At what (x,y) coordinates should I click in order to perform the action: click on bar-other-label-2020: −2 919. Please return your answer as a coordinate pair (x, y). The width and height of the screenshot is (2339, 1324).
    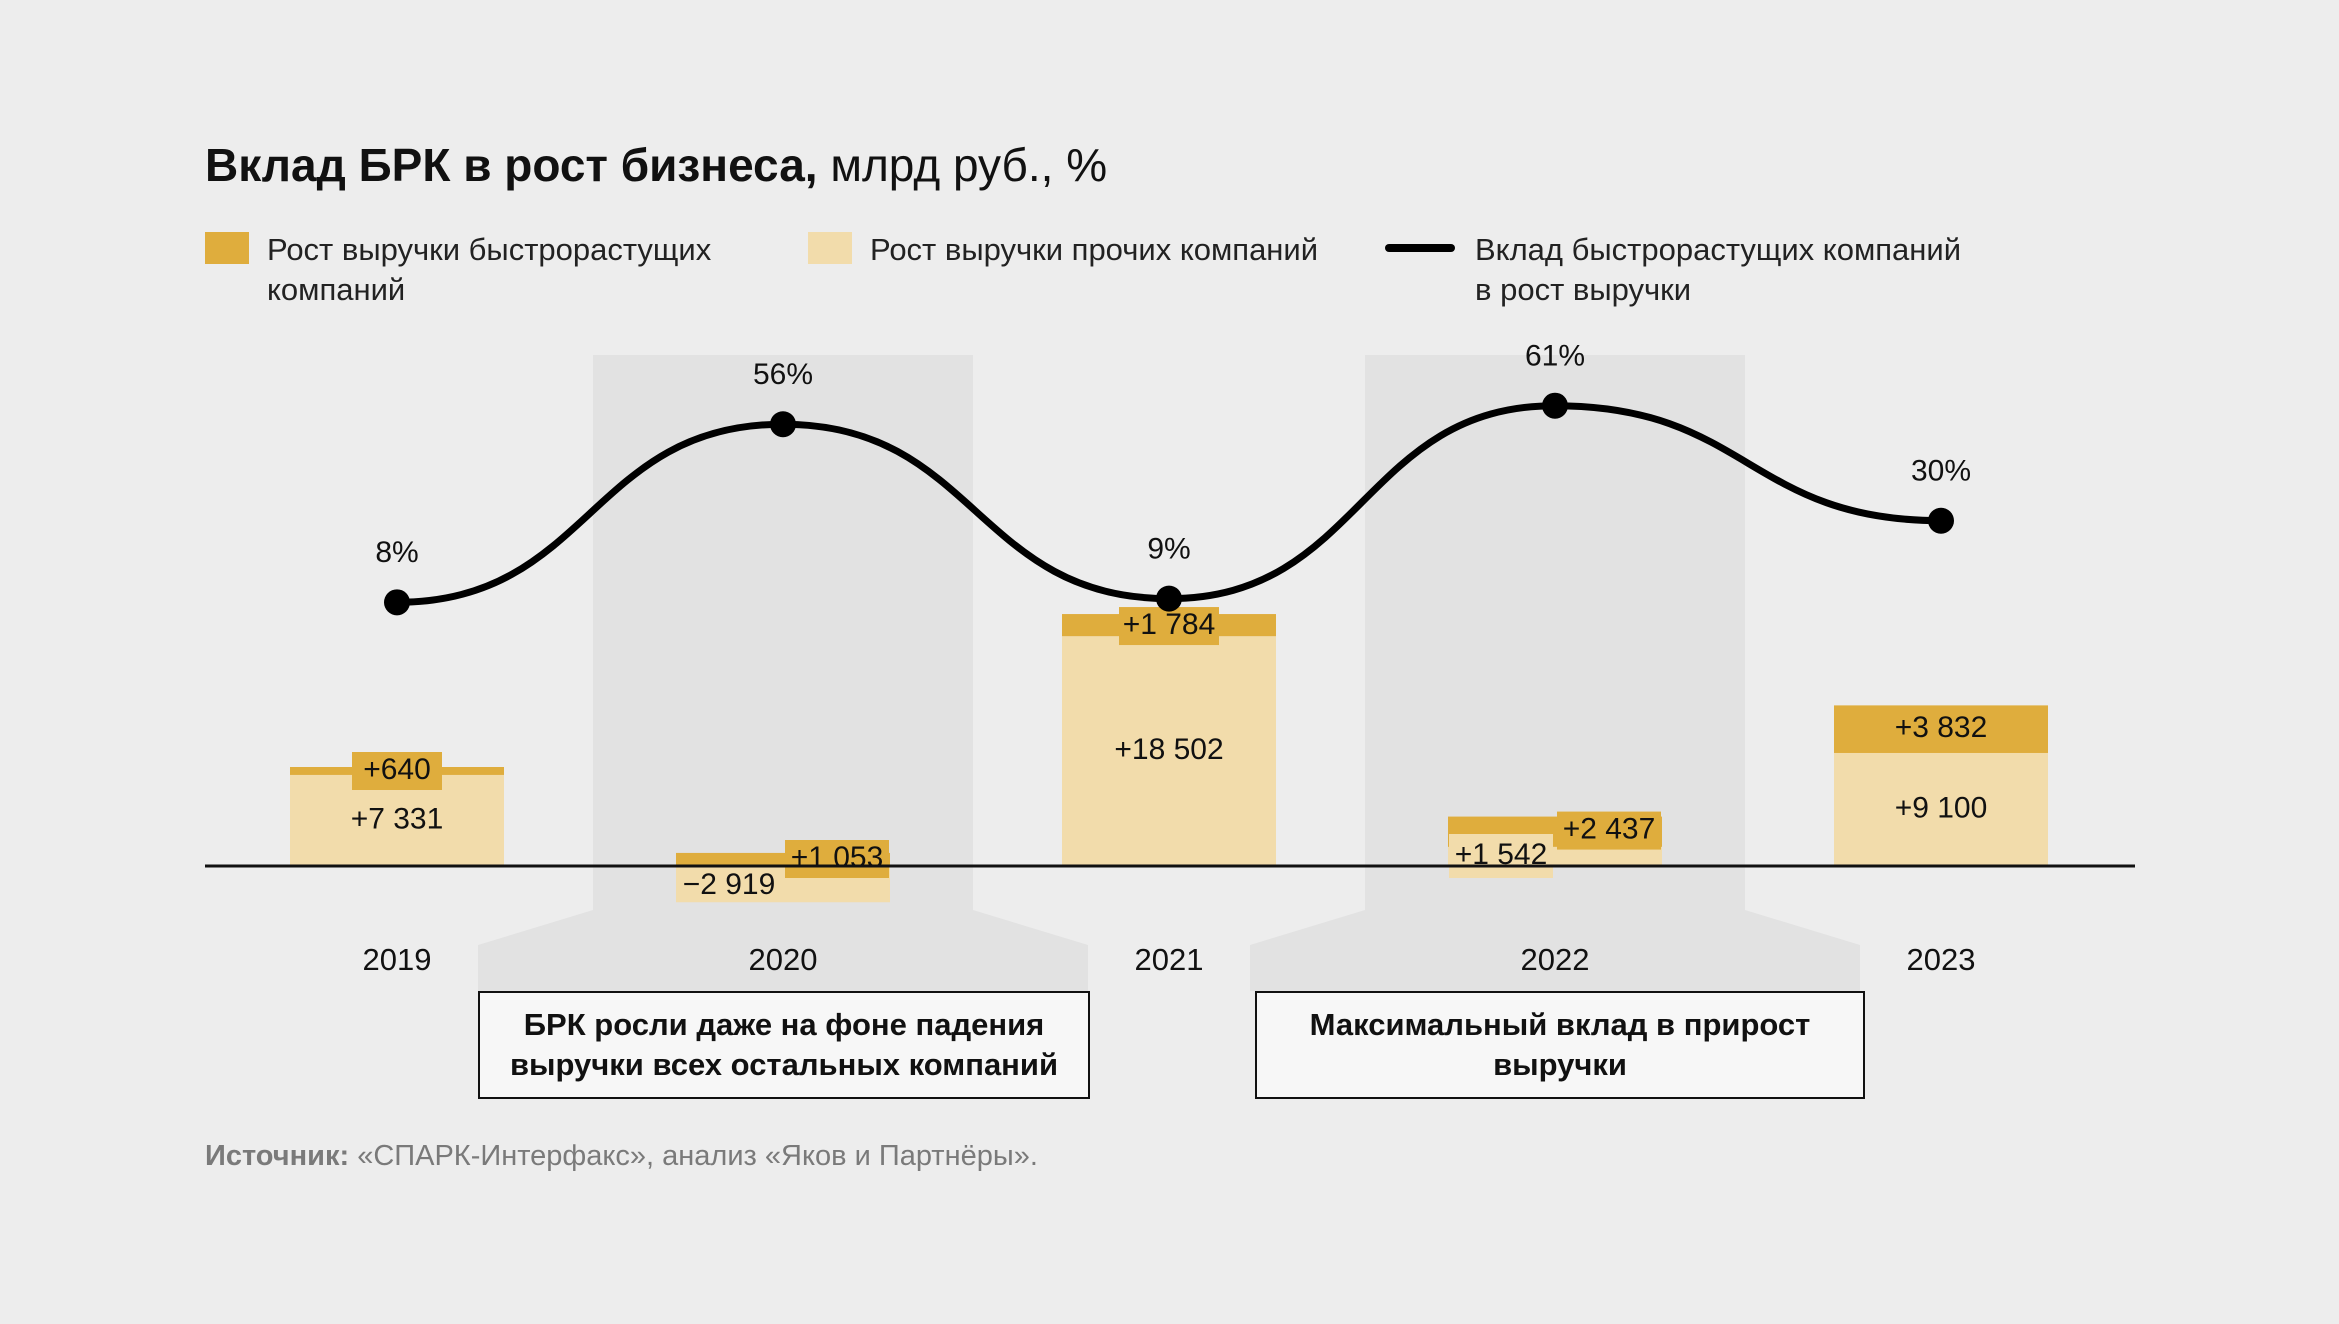
    Looking at the image, I should click on (729, 884).